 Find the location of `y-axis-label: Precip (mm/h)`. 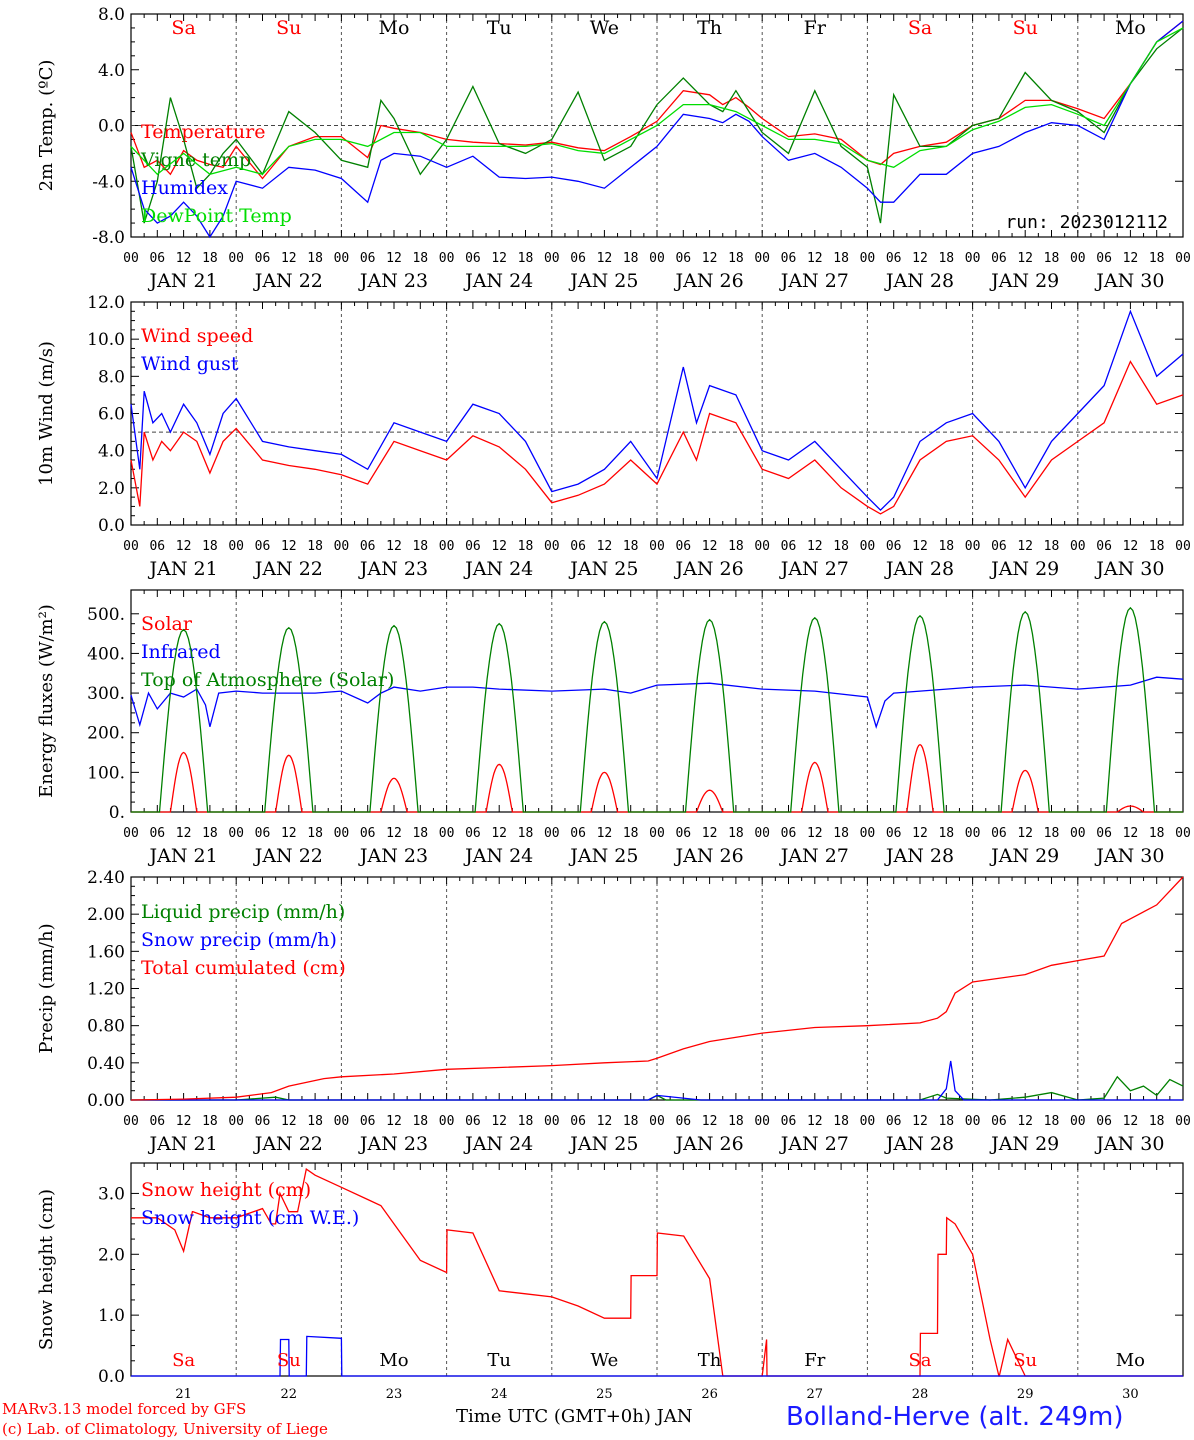

y-axis-label: Precip (mm/h) is located at coordinates (46, 988).